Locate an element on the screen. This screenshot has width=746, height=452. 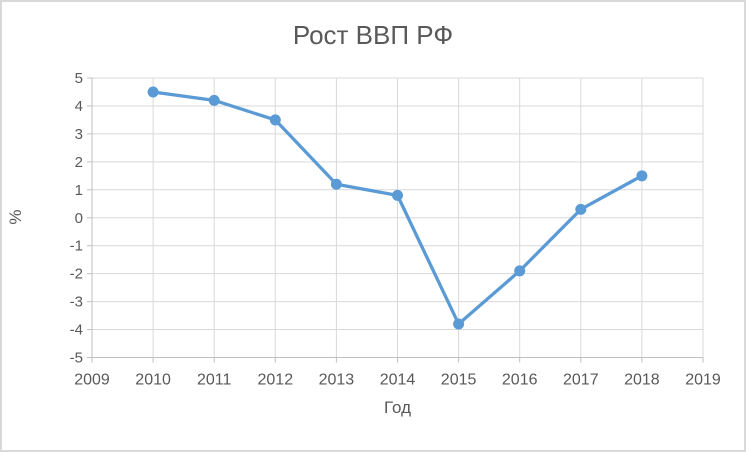
data-point-2016 is located at coordinates (520, 271).